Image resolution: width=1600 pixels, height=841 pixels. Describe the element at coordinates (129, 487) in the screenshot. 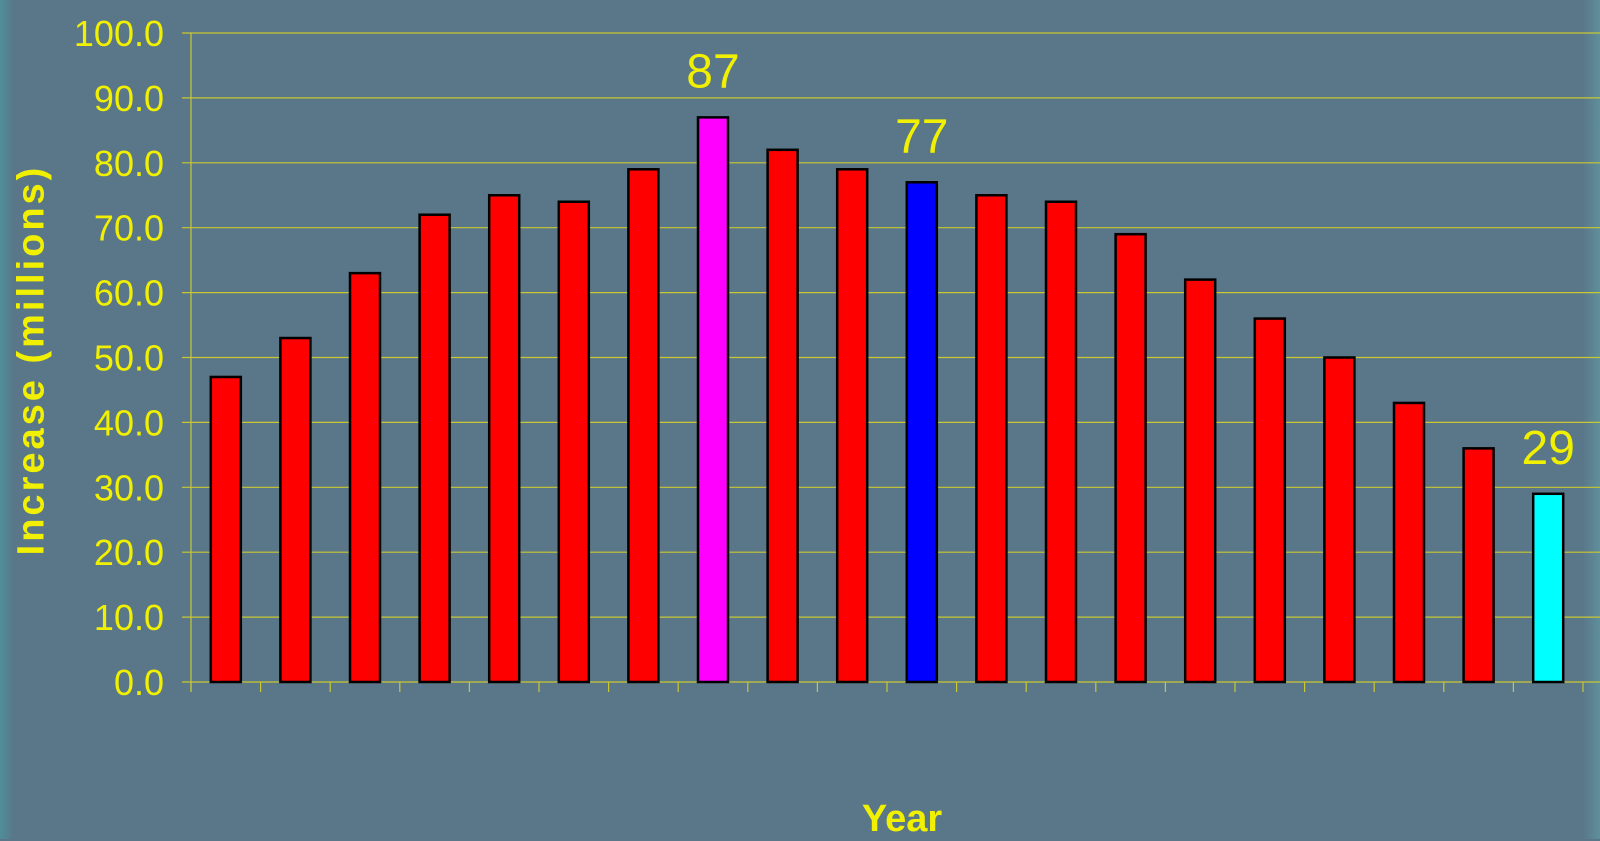

I see `y-tick-label: 30.0` at that location.